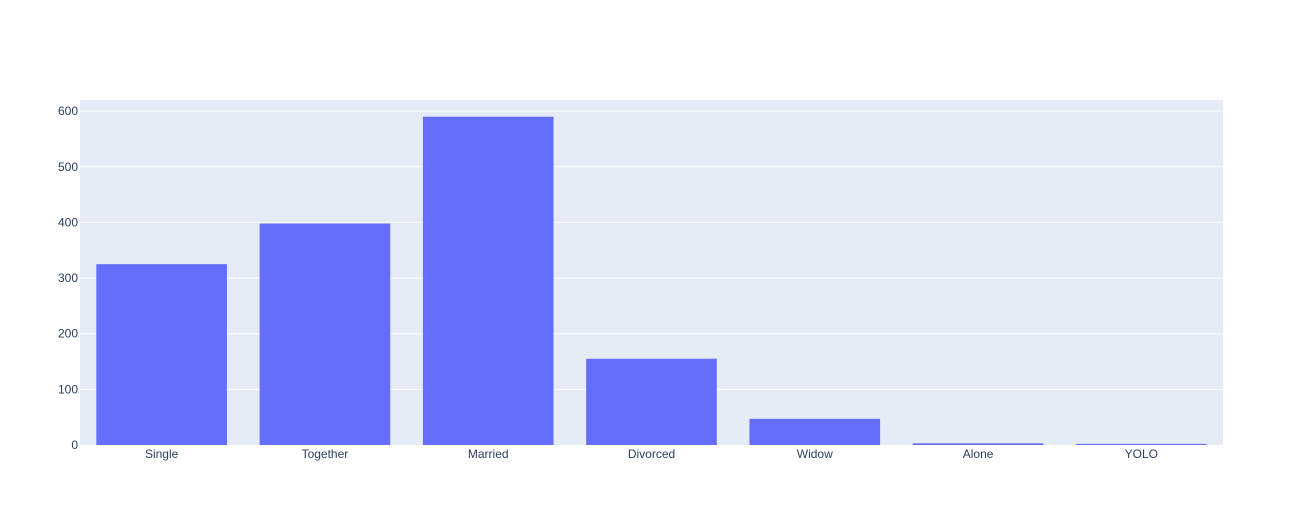 The width and height of the screenshot is (1303, 530). Describe the element at coordinates (68, 334) in the screenshot. I see `y-tick-label: 200` at that location.